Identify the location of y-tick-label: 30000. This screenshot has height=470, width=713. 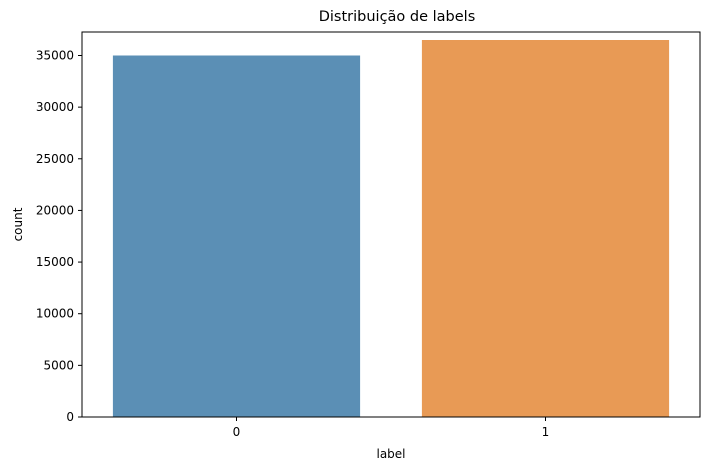
(55, 107).